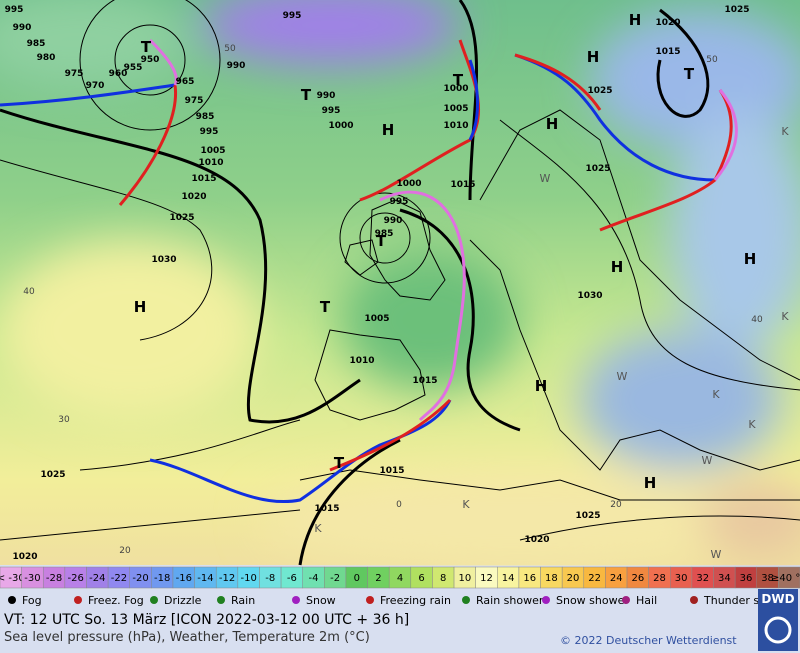  I want to click on scale-label: -2, so click(335, 578).